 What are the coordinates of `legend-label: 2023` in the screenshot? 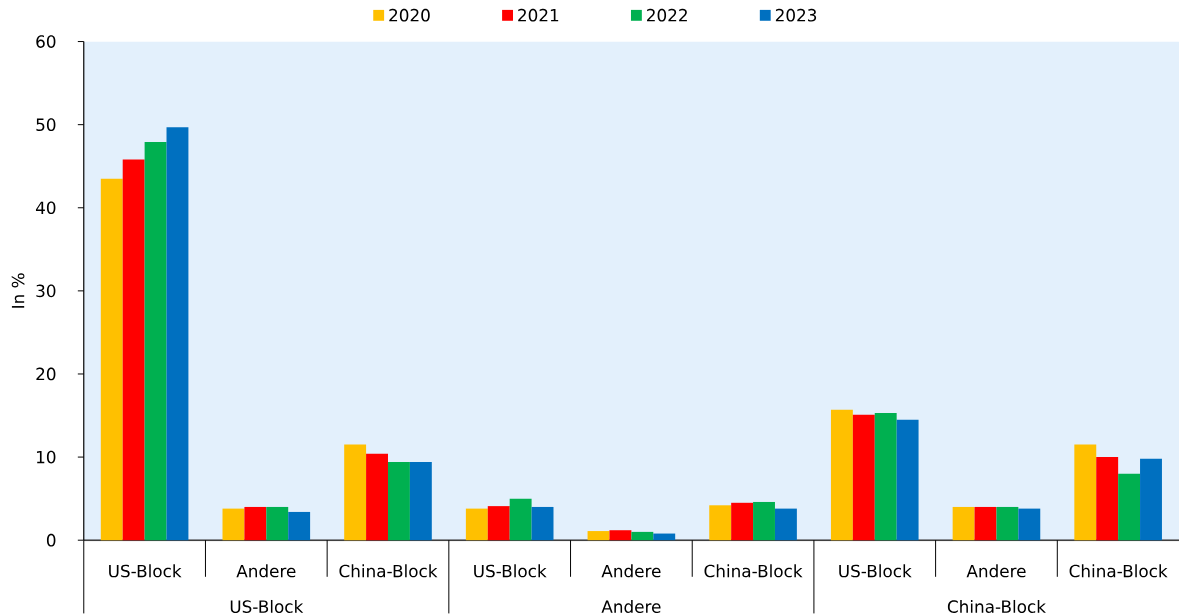 It's located at (796, 15).